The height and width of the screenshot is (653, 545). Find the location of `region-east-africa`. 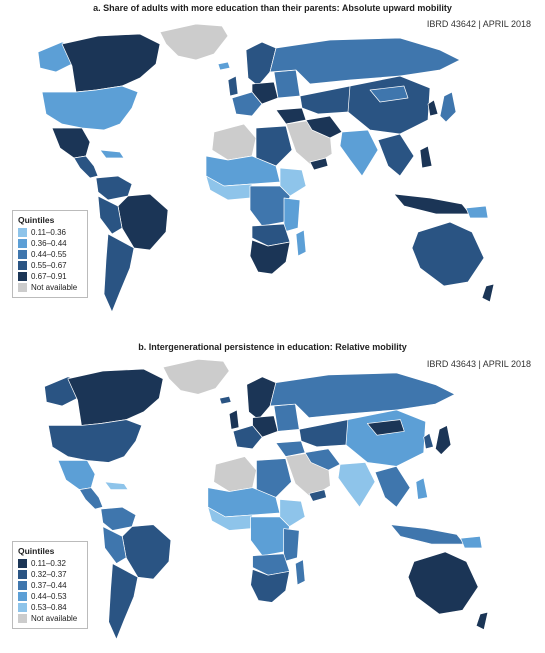

region-east-africa is located at coordinates (291, 545).